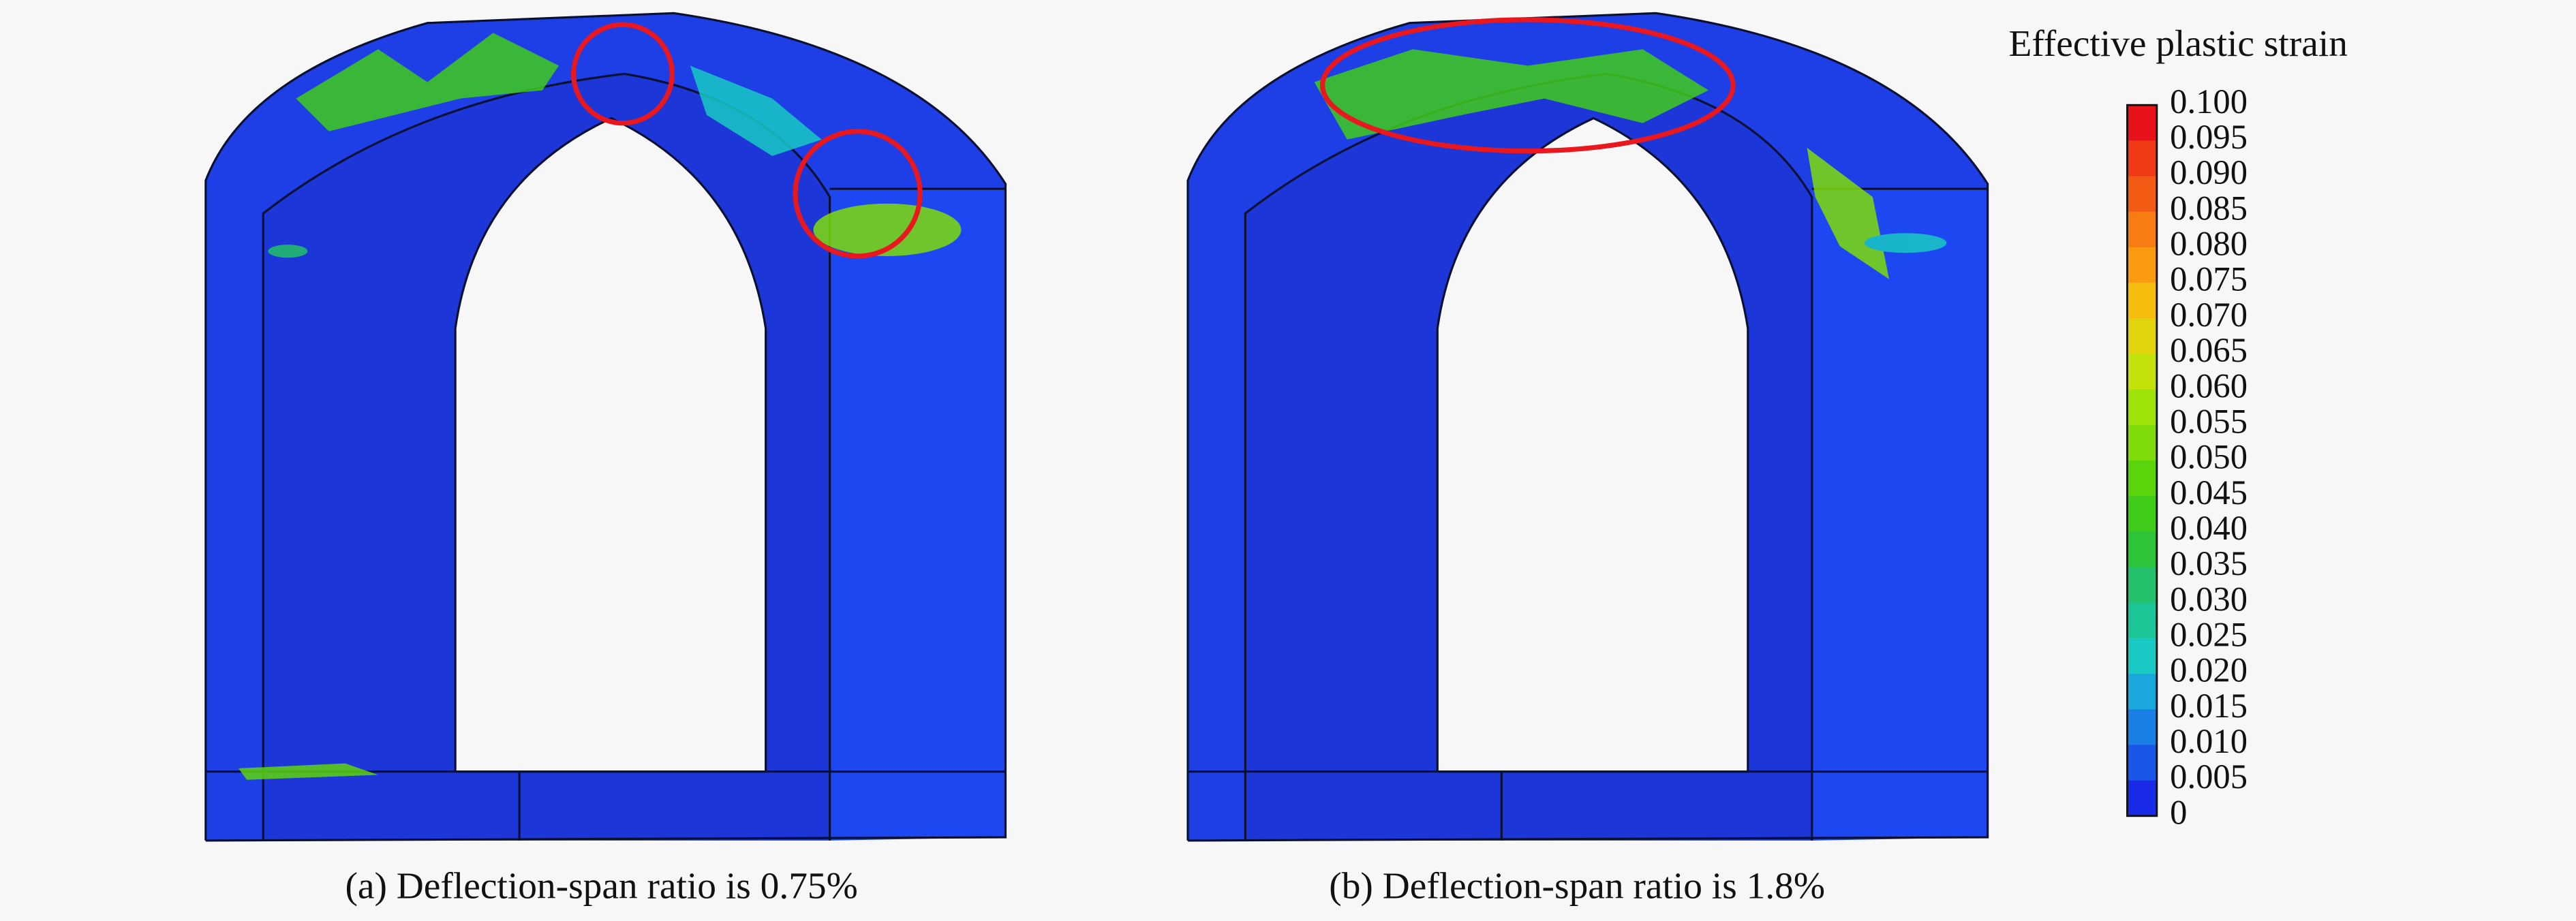 This screenshot has height=921, width=2576. What do you see at coordinates (2209, 777) in the screenshot?
I see `legend-label: 0.005` at bounding box center [2209, 777].